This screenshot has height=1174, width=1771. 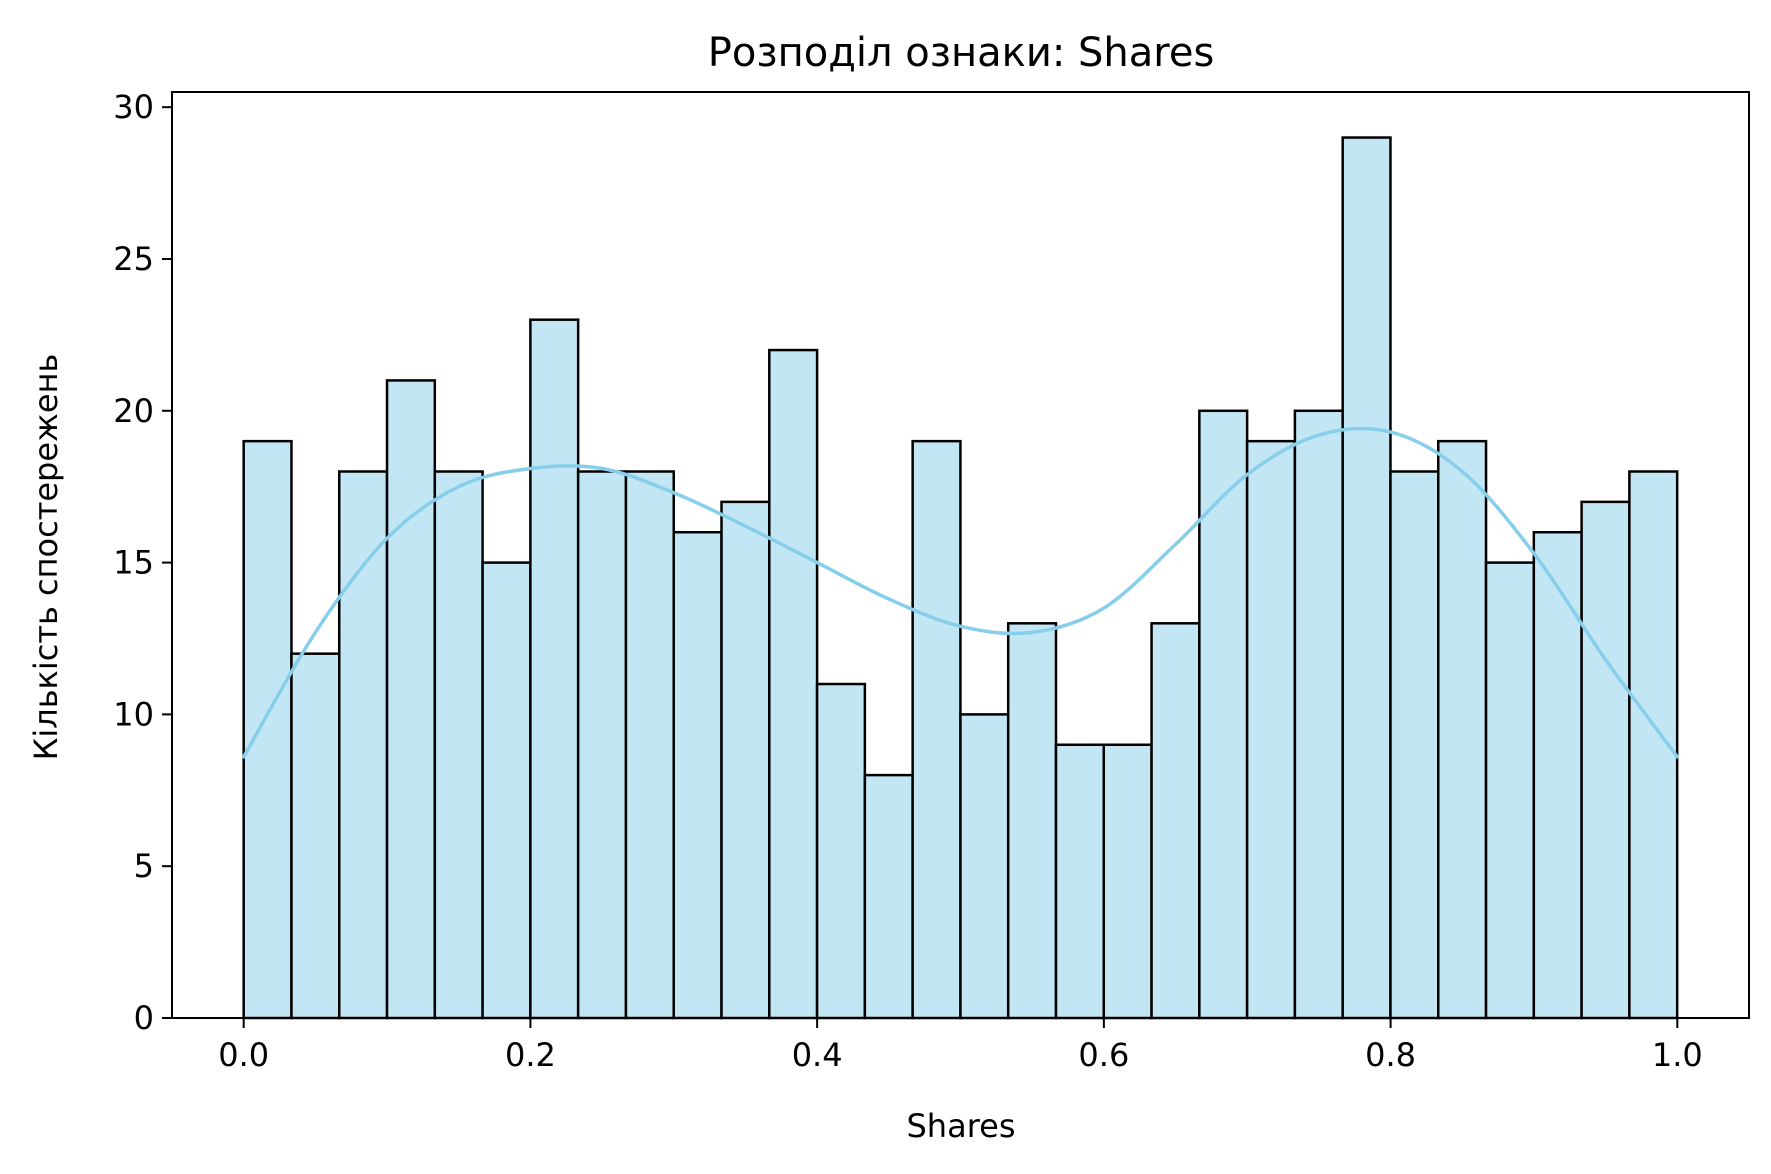 What do you see at coordinates (960, 1046) in the screenshot?
I see `x-axis: 0.0 0.2 0.4 0.6 0.8 1.0` at bounding box center [960, 1046].